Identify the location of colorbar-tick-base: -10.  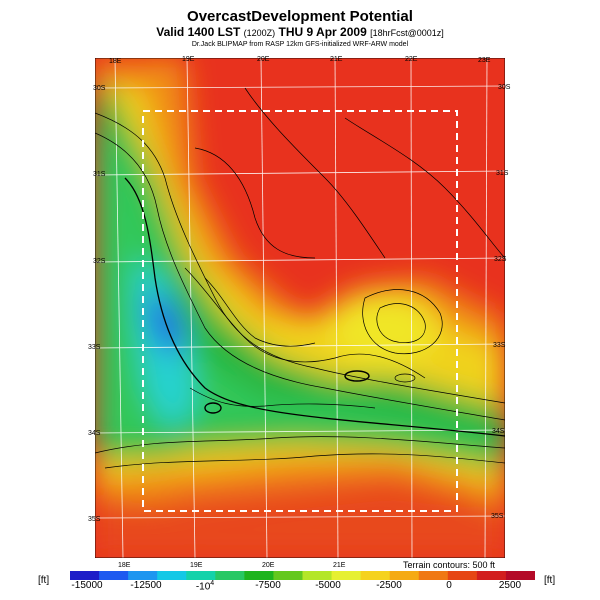
(203, 587).